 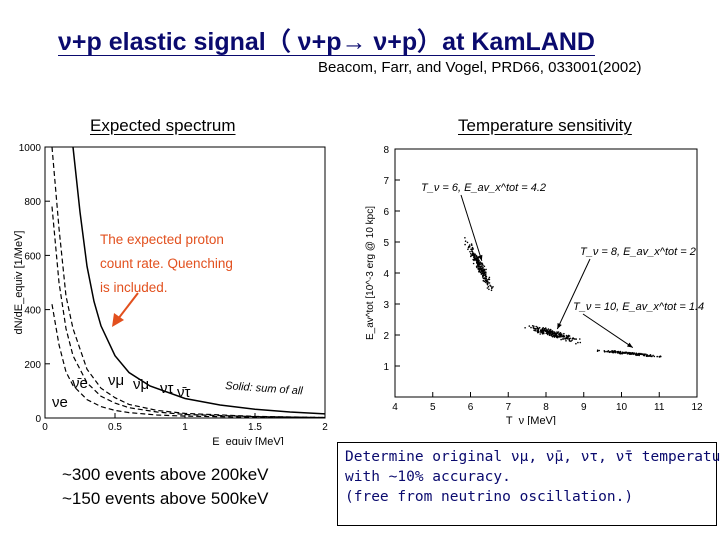 I want to click on events-above-200kev: ~300 events above 200keV, so click(x=165, y=474).